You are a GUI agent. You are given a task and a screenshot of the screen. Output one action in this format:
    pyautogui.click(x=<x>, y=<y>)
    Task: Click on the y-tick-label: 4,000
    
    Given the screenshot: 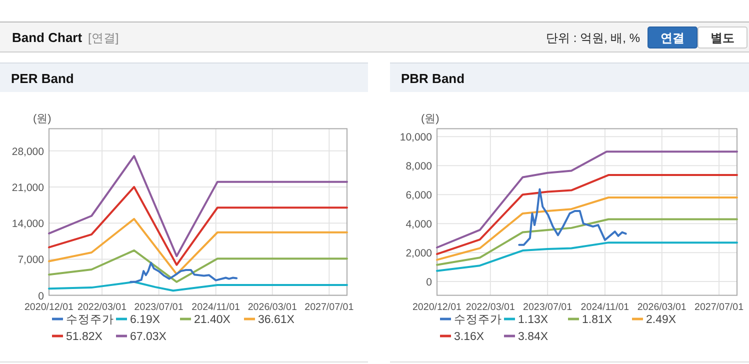 What is the action you would take?
    pyautogui.click(x=419, y=224)
    